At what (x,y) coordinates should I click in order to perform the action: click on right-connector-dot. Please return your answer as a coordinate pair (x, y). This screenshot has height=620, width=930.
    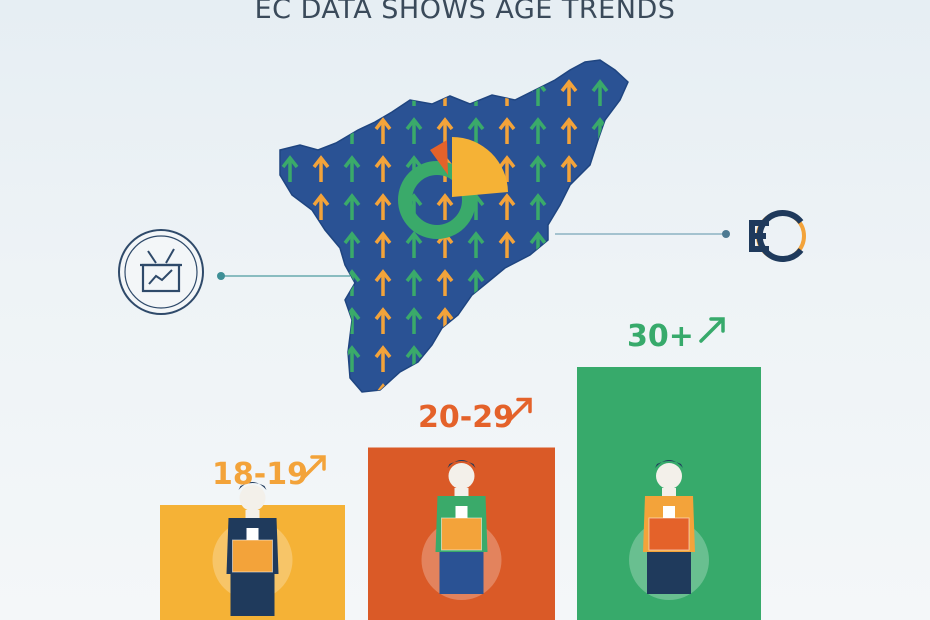
    Looking at the image, I should click on (726, 234).